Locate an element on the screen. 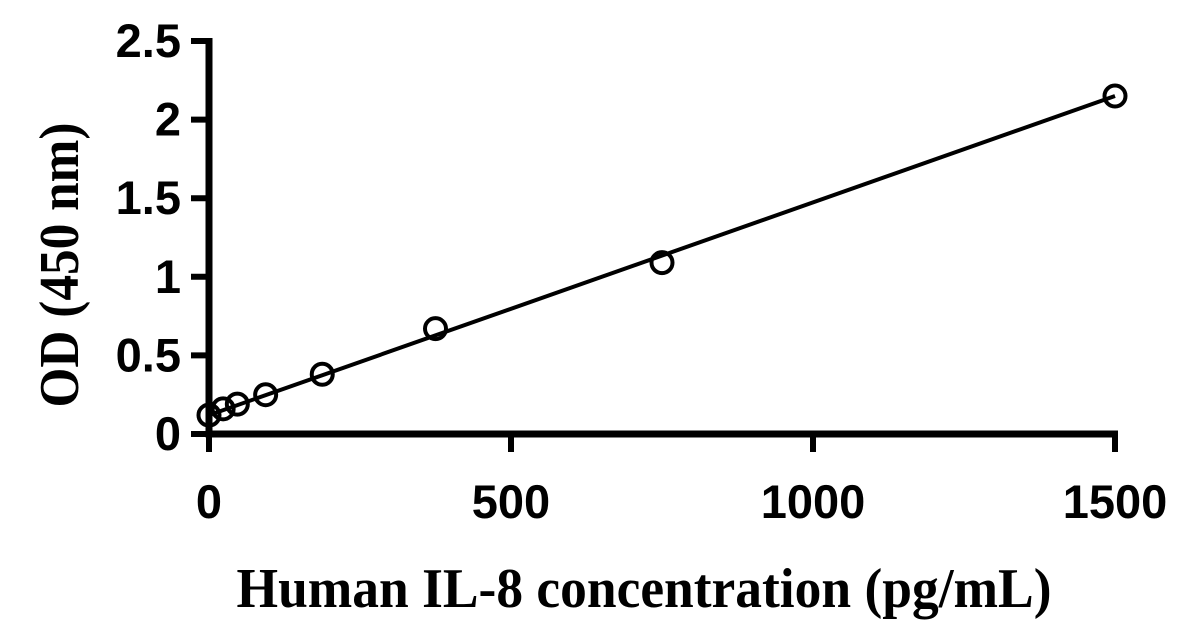  y-tick-label: 2 is located at coordinates (168, 119).